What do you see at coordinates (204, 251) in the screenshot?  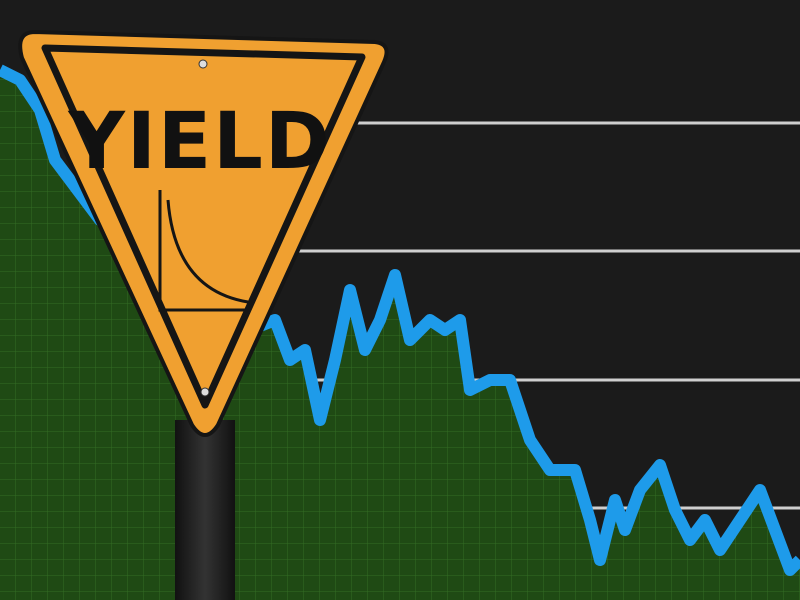 I see `sign-curve-icon` at bounding box center [204, 251].